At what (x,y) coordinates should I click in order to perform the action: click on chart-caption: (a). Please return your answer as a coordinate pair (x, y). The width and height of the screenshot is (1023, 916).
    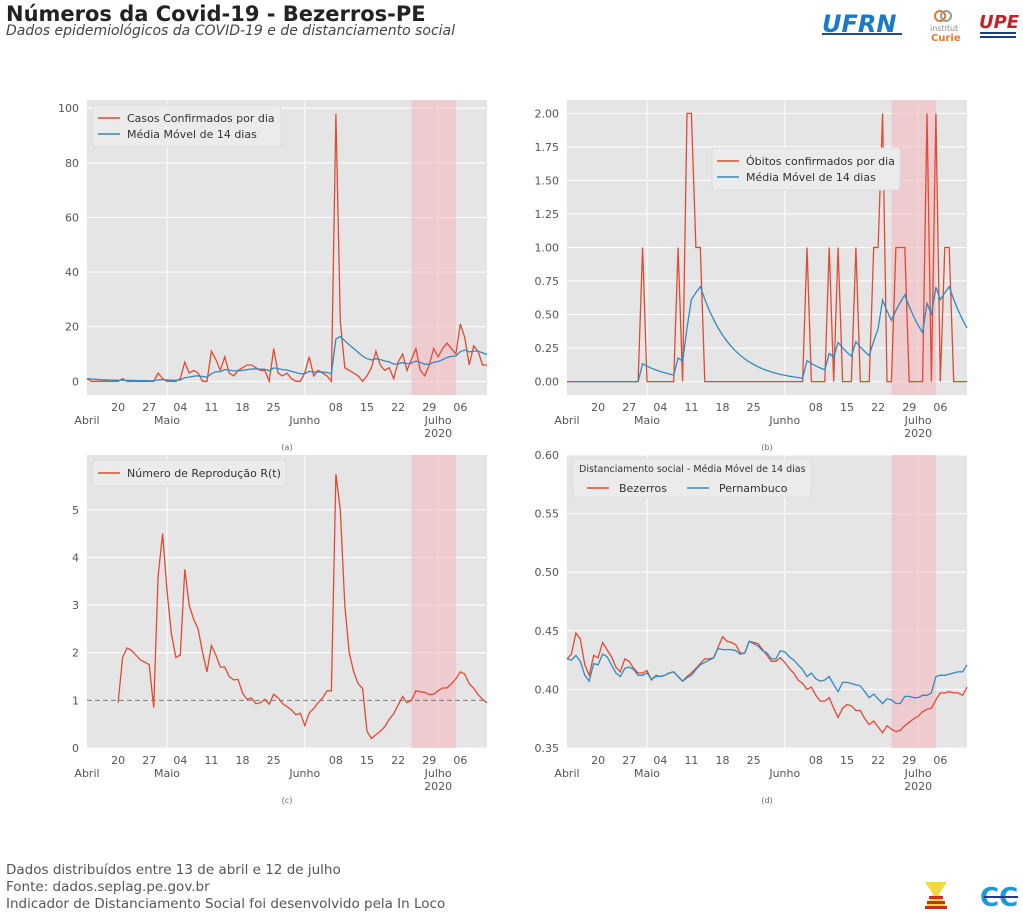
    Looking at the image, I should click on (286, 447).